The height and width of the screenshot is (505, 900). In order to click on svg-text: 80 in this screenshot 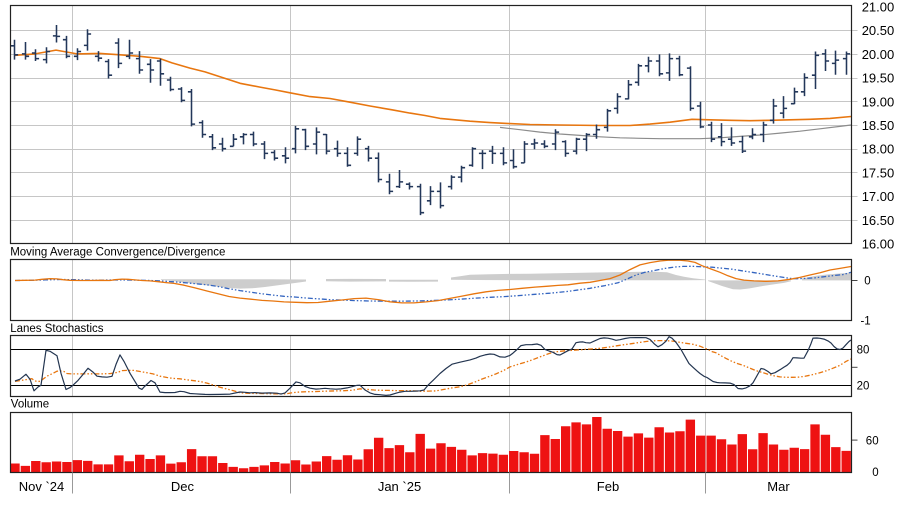, I will do `click(863, 351)`.